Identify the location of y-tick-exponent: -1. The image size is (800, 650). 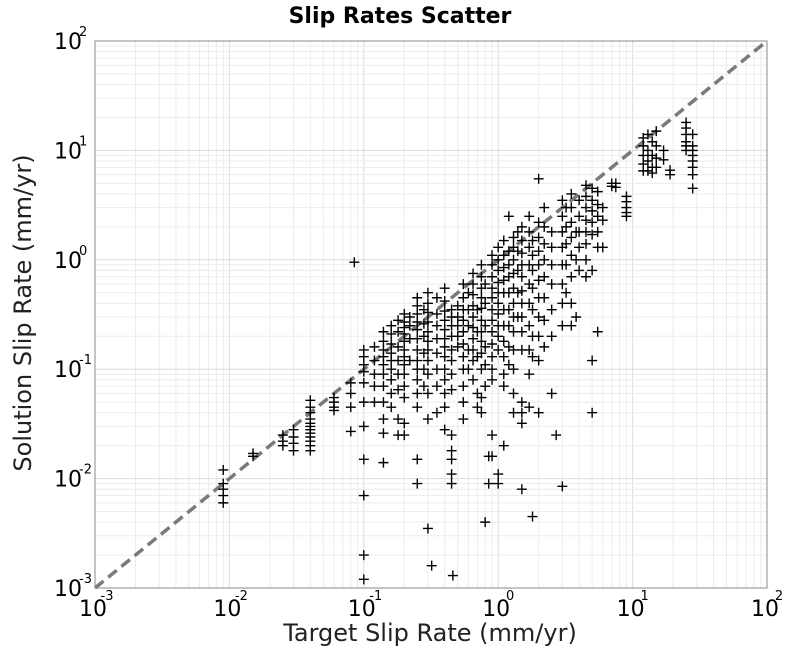
(85, 360).